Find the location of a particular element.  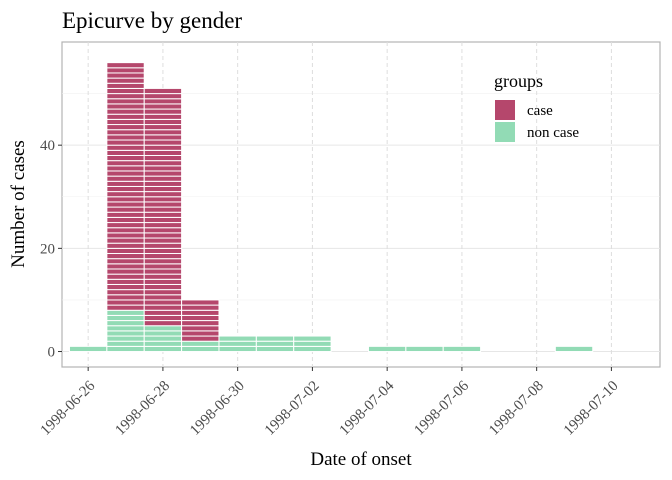

x-tick-label: 1998-07-06 is located at coordinates (441, 408).